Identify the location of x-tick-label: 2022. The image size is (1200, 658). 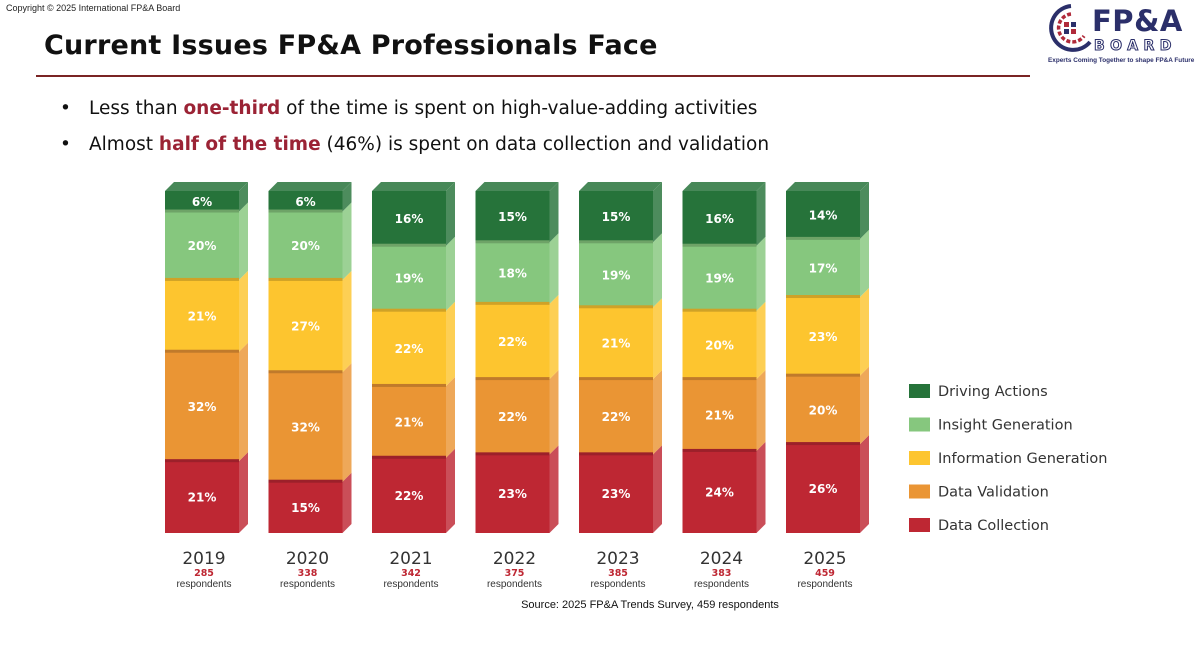
(514, 559).